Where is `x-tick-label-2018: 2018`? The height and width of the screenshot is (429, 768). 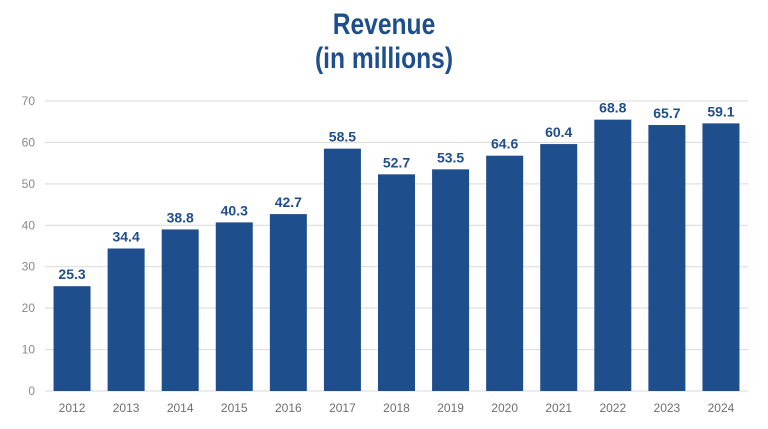 x-tick-label-2018: 2018 is located at coordinates (396, 408).